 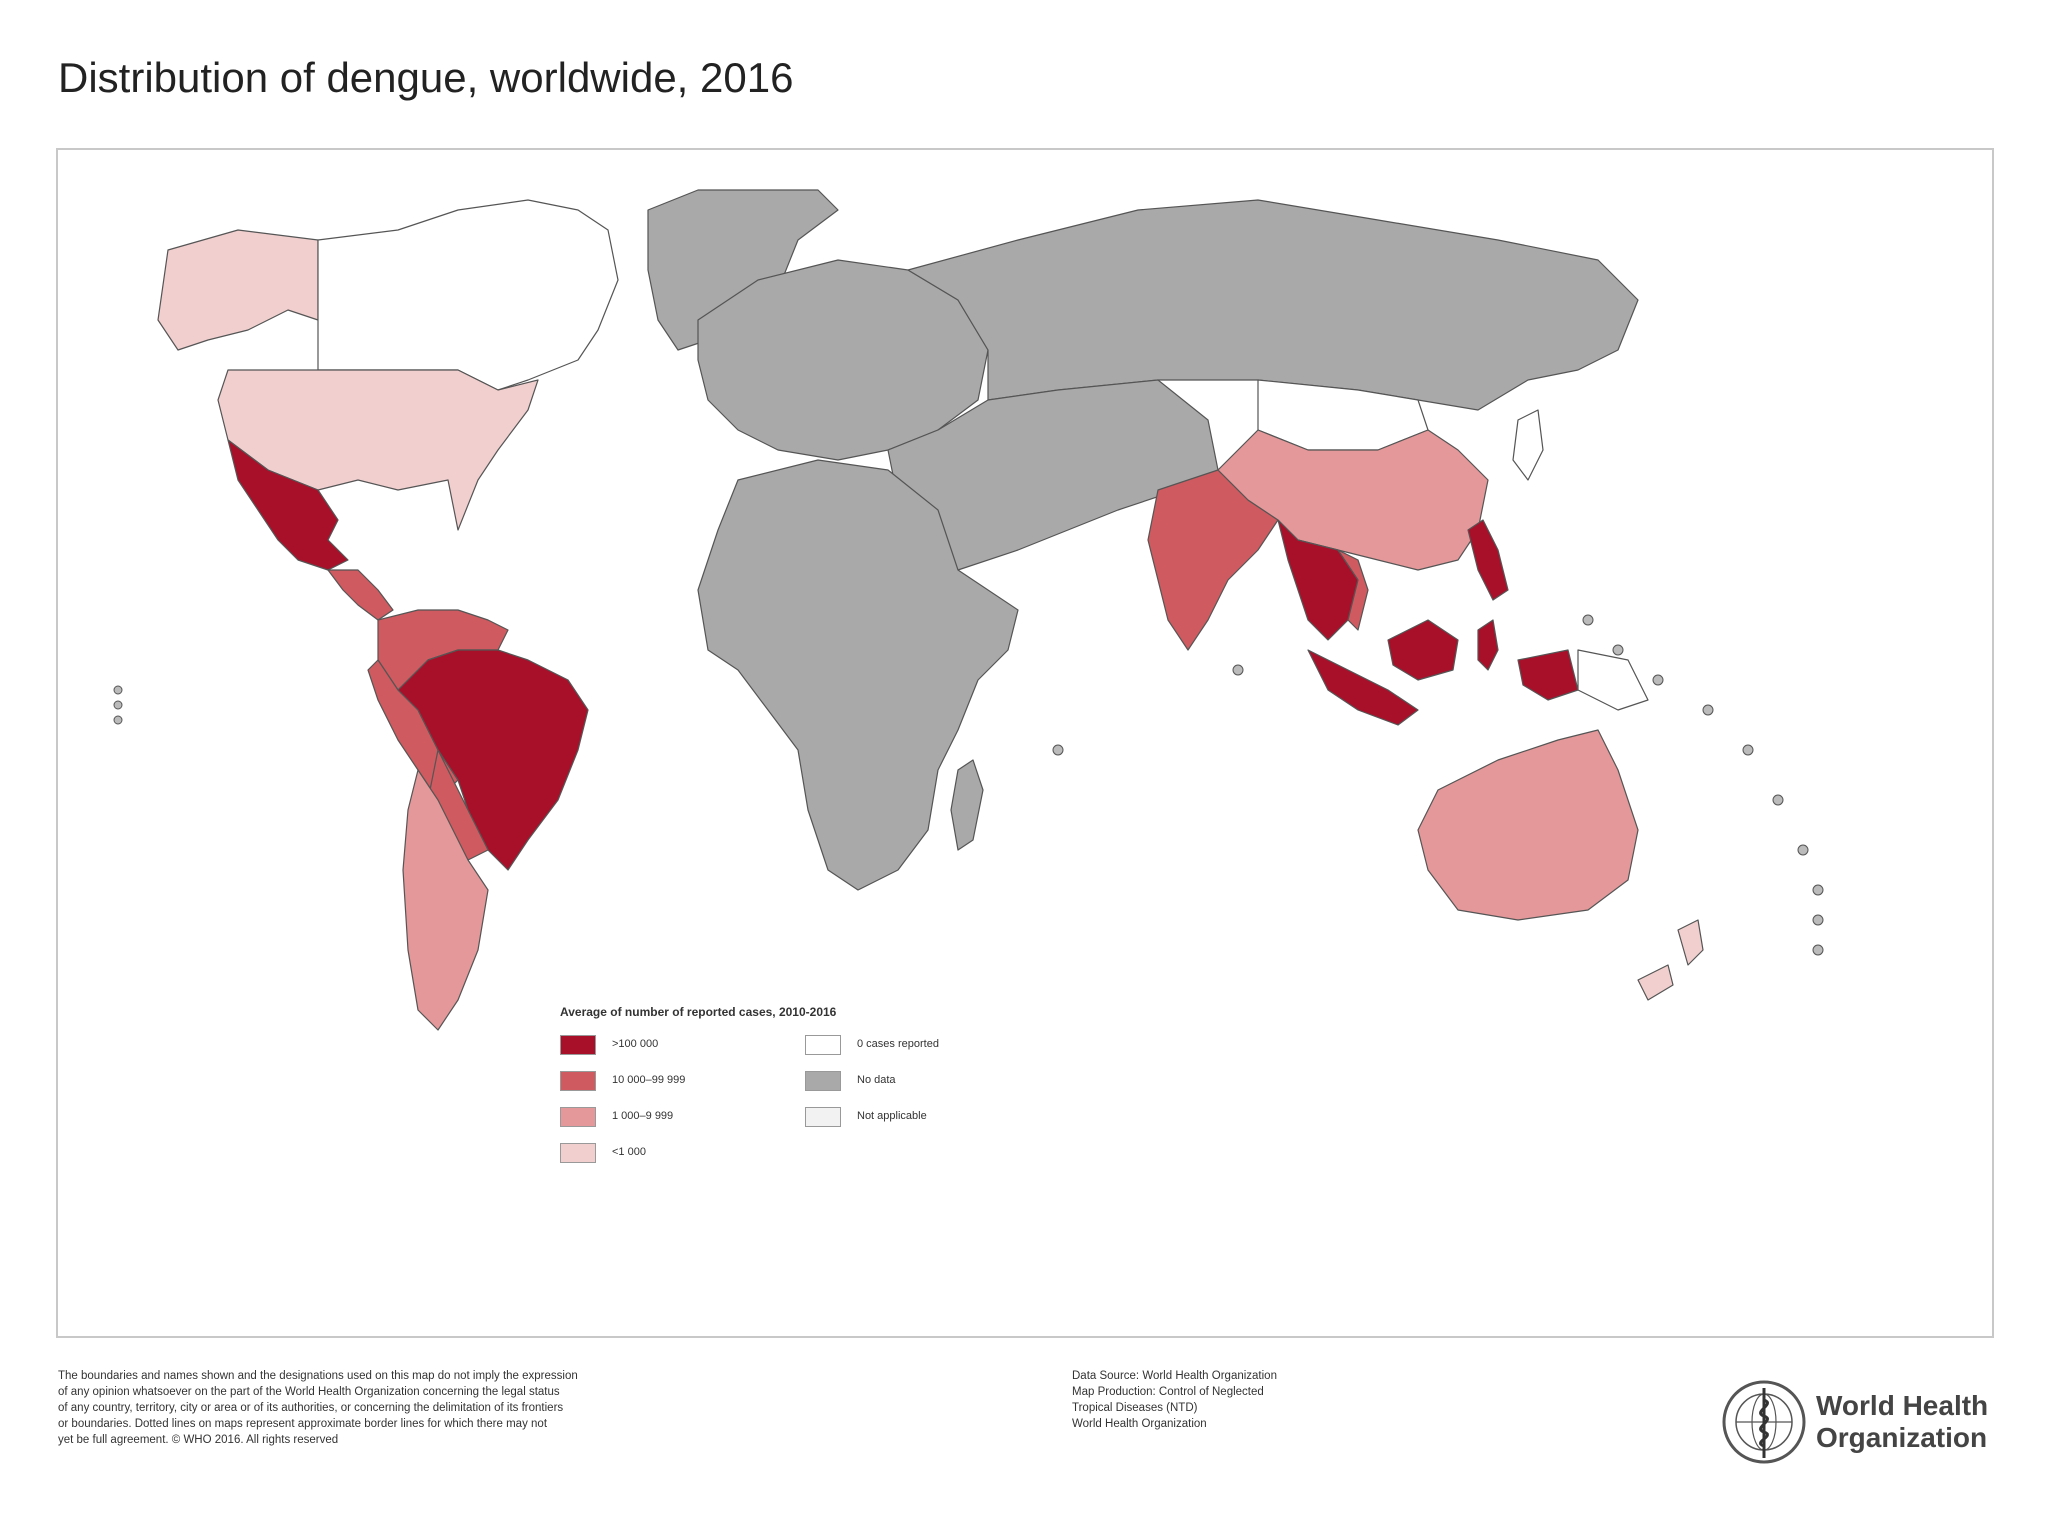 What do you see at coordinates (1423, 650) in the screenshot?
I see `region-borneo` at bounding box center [1423, 650].